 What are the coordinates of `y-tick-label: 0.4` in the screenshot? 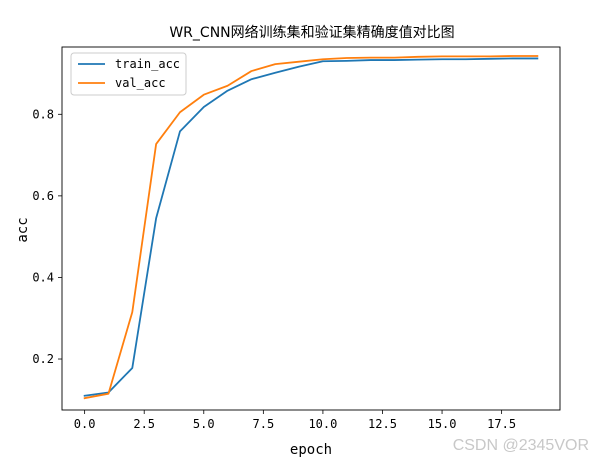 It's located at (43, 277).